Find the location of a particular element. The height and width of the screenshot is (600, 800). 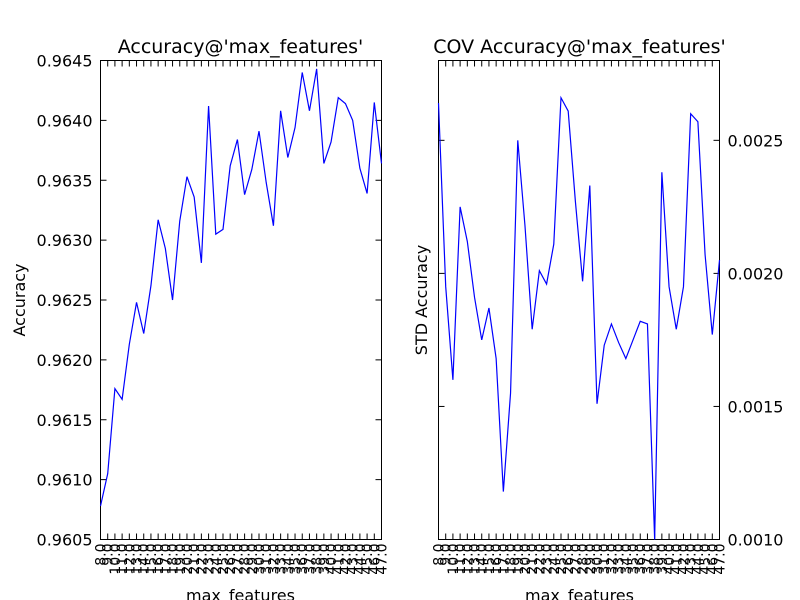

std-accuracy-xtick-label: 45.0 is located at coordinates (706, 559).